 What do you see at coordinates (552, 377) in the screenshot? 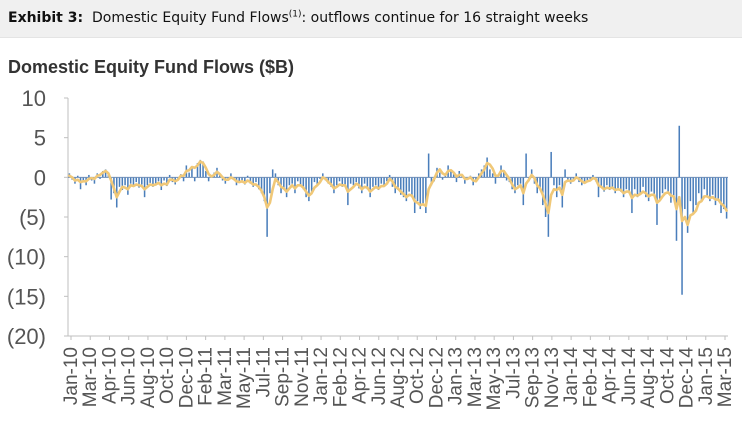
I see `x-tick-label: Nov-13` at bounding box center [552, 377].